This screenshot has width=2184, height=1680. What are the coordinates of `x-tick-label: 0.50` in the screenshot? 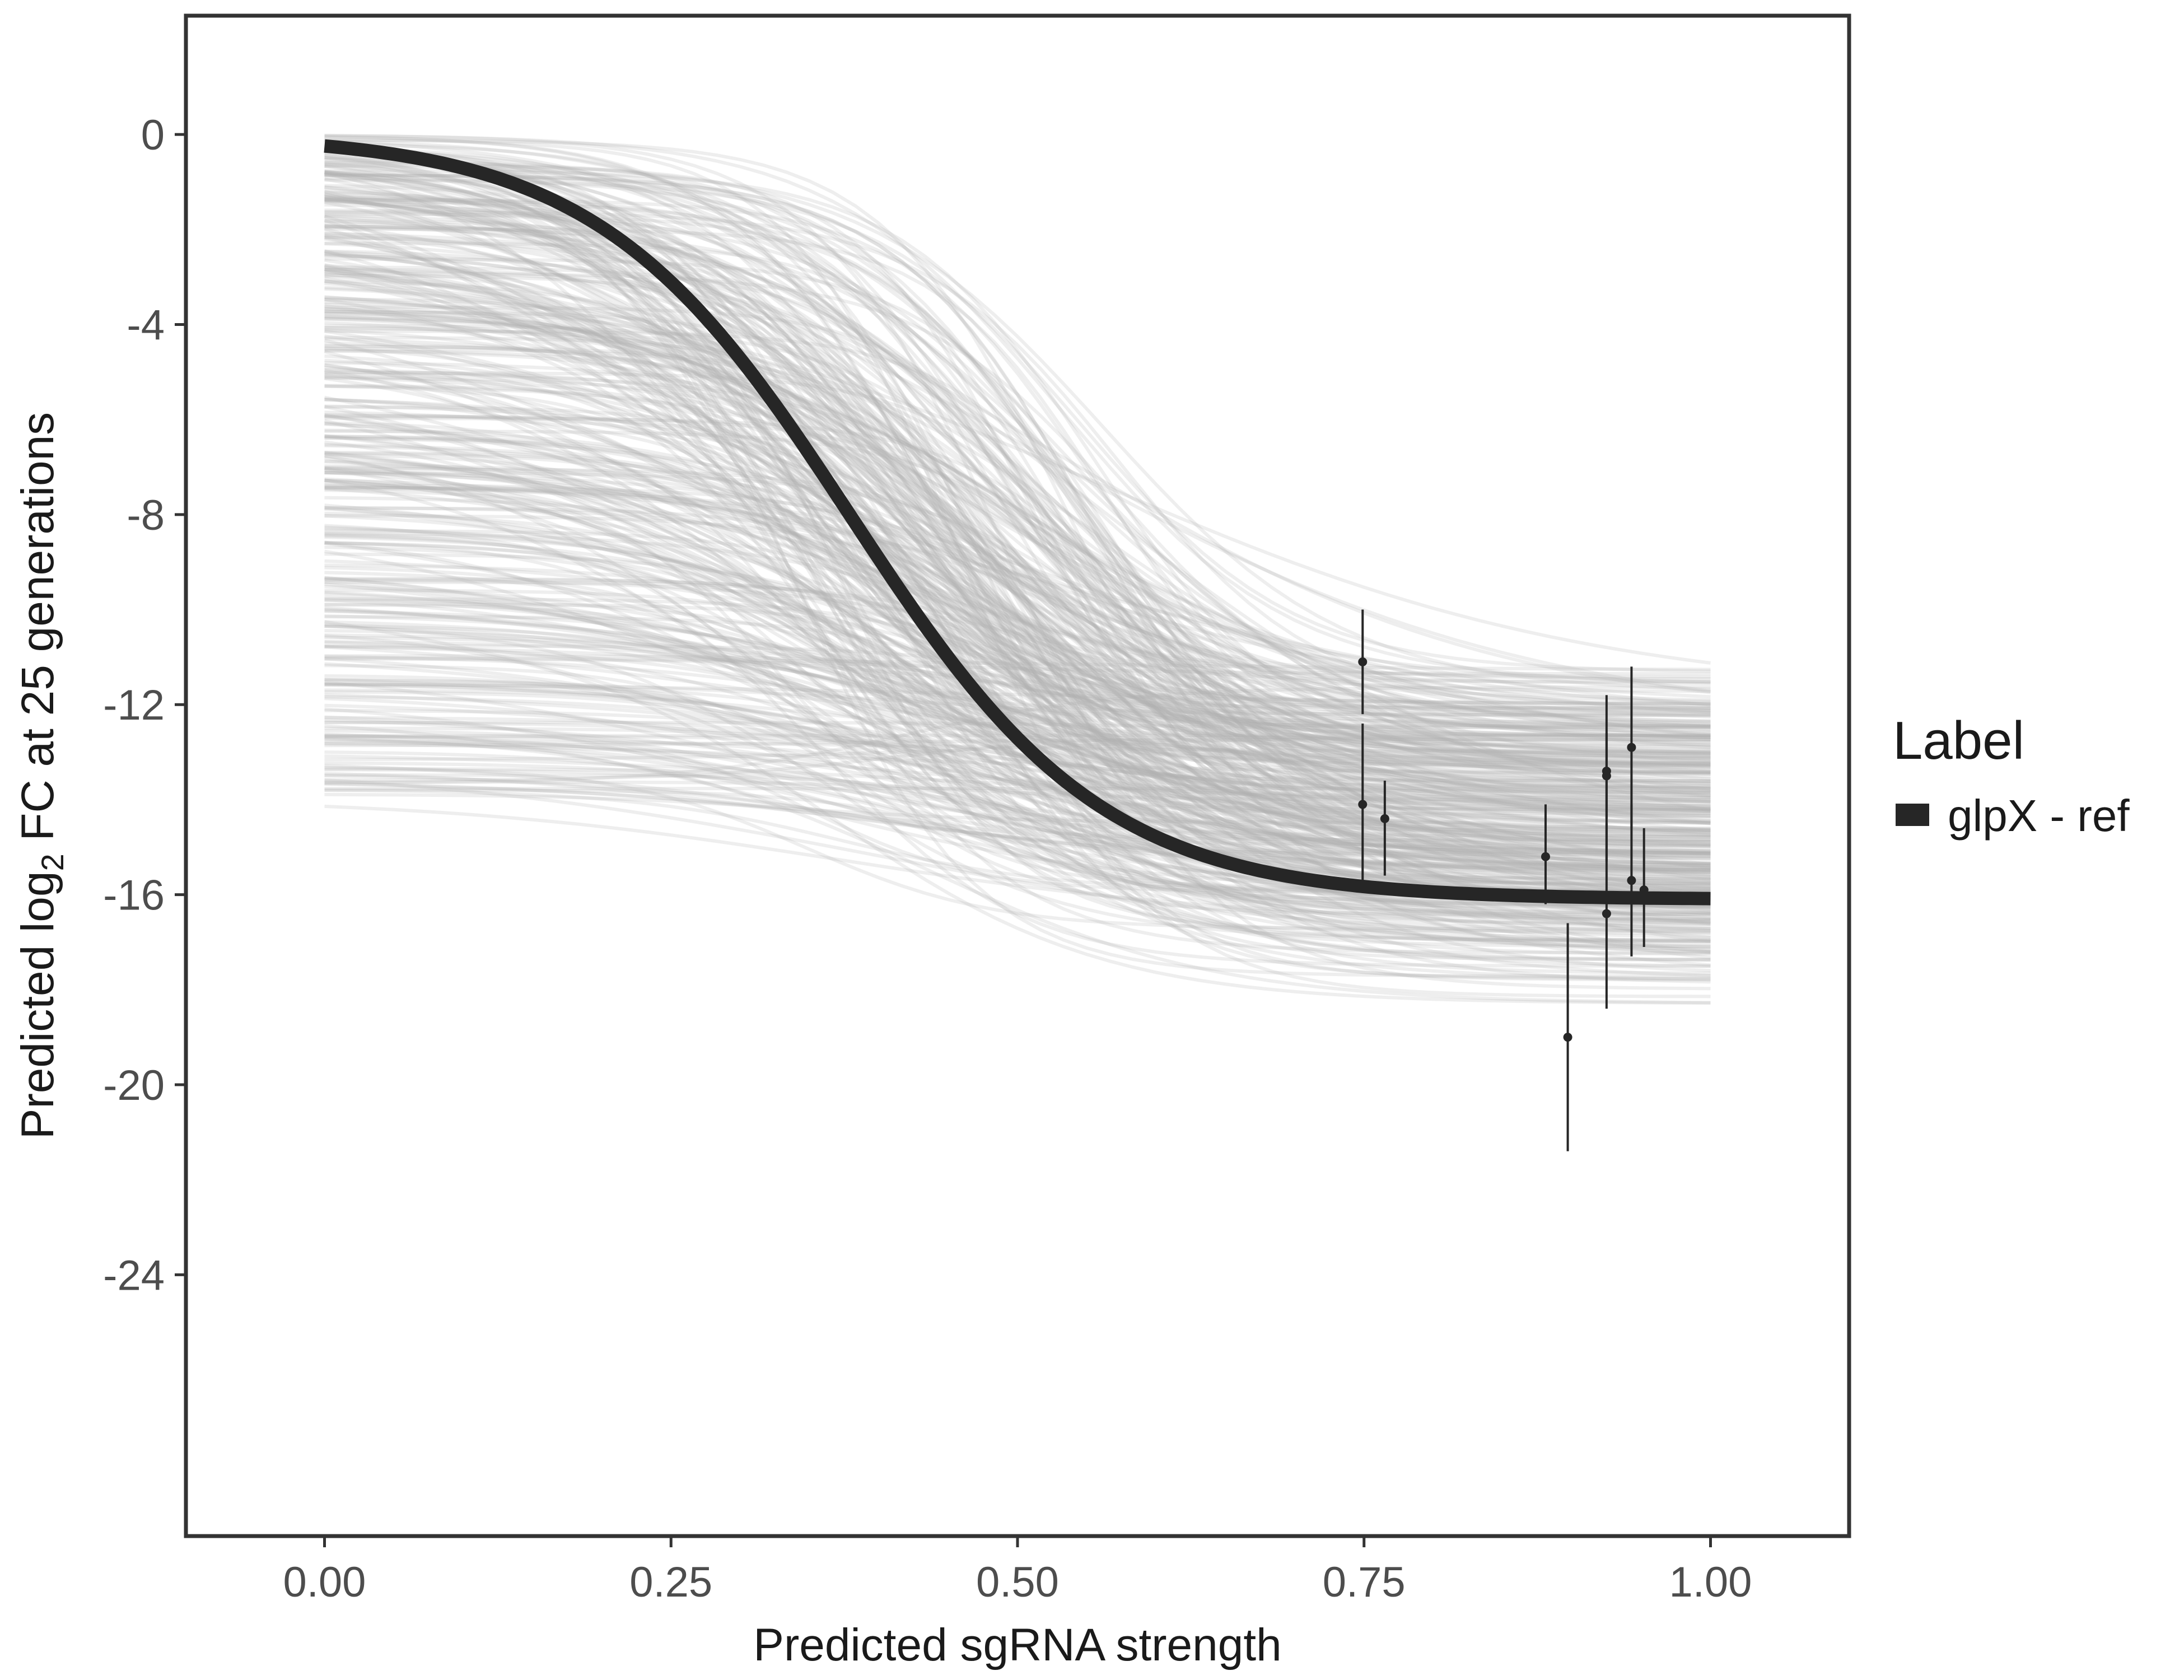 It's located at (1018, 1582).